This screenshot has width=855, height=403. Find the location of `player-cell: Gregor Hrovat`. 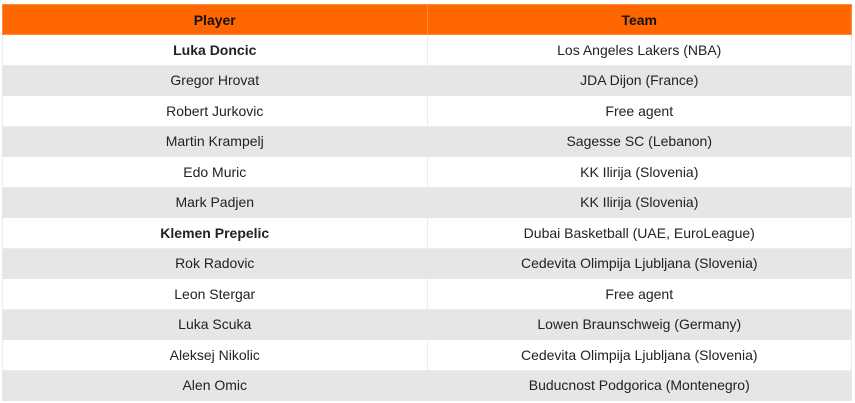

player-cell: Gregor Hrovat is located at coordinates (215, 80).